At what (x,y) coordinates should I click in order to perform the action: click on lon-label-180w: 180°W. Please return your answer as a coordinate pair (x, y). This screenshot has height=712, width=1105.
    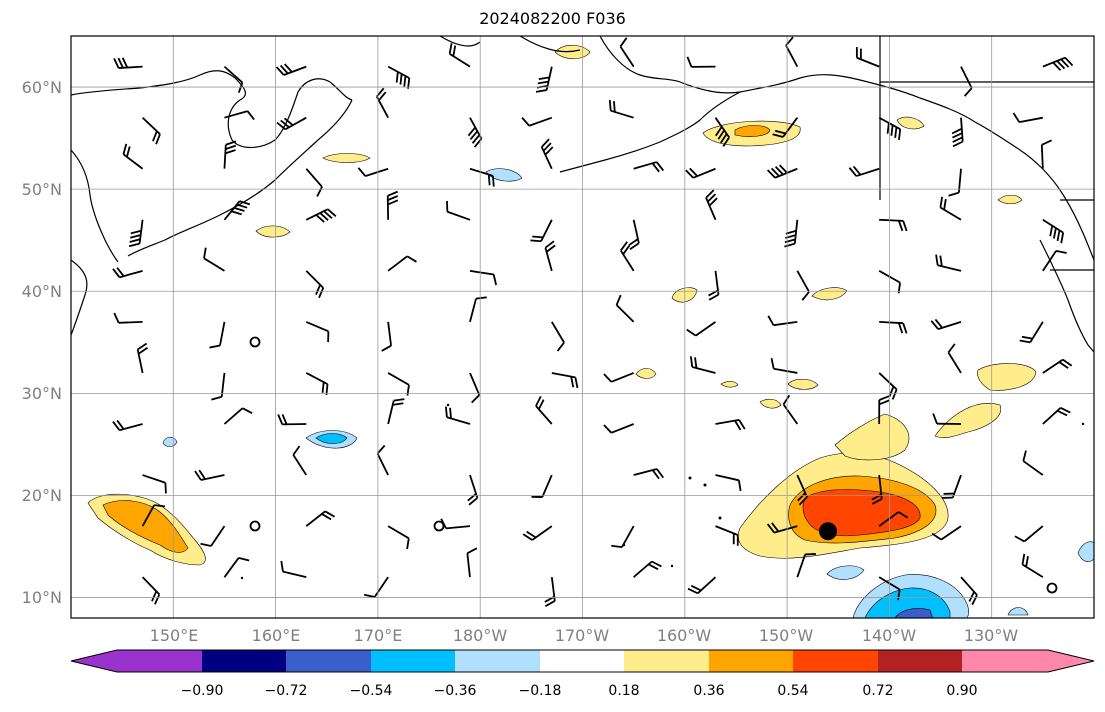
    Looking at the image, I should click on (480, 635).